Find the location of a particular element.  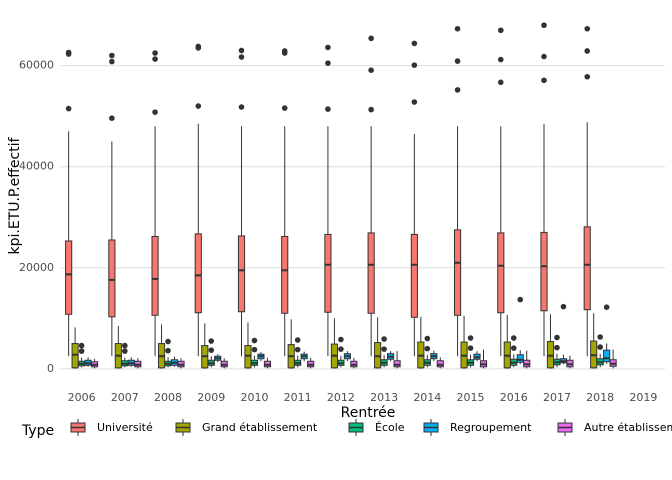

box-0-2006 is located at coordinates (69, 203).